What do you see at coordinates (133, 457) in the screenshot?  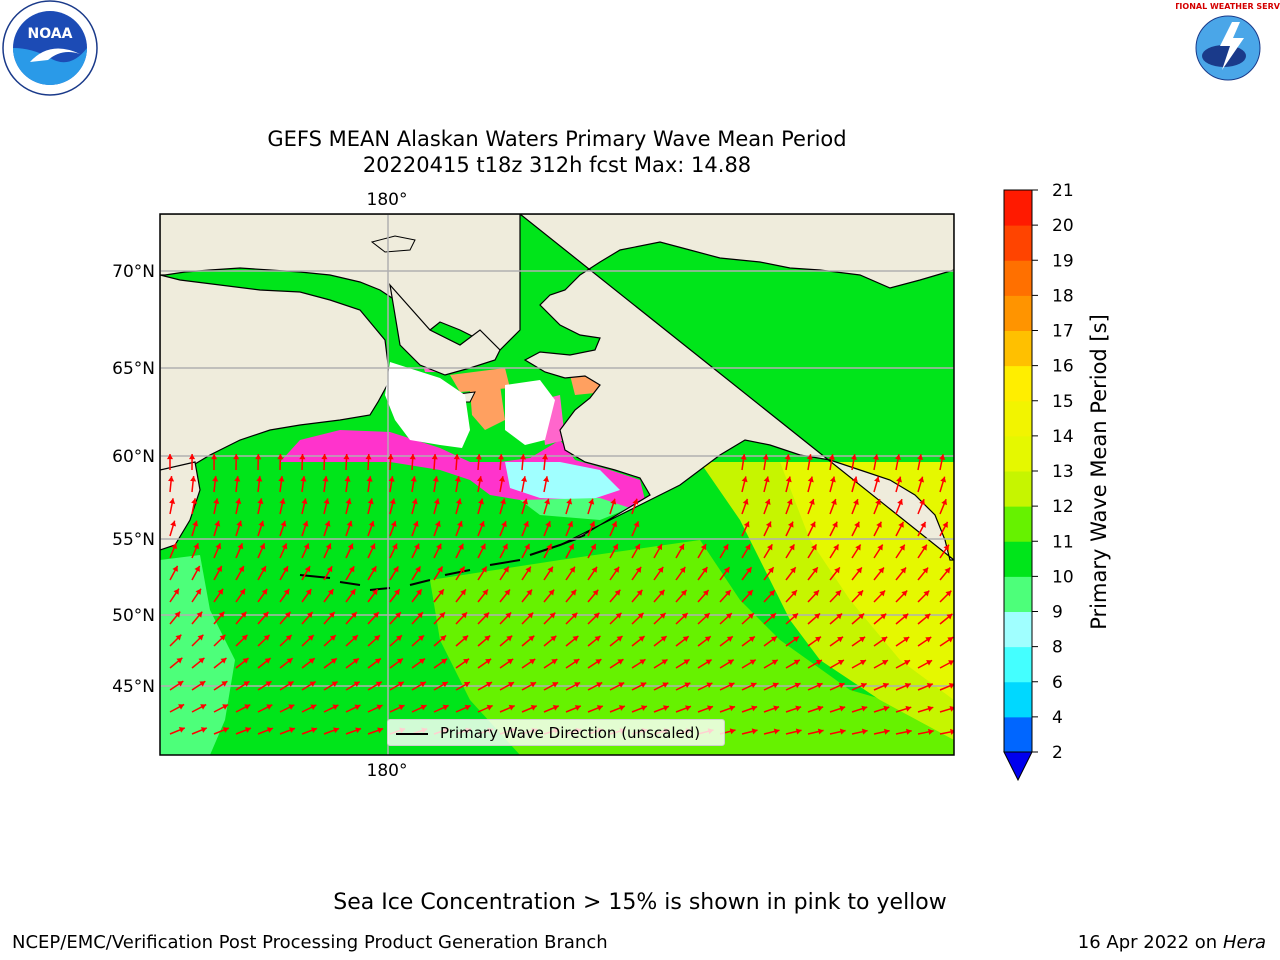 I see `lat-label: 60°N` at bounding box center [133, 457].